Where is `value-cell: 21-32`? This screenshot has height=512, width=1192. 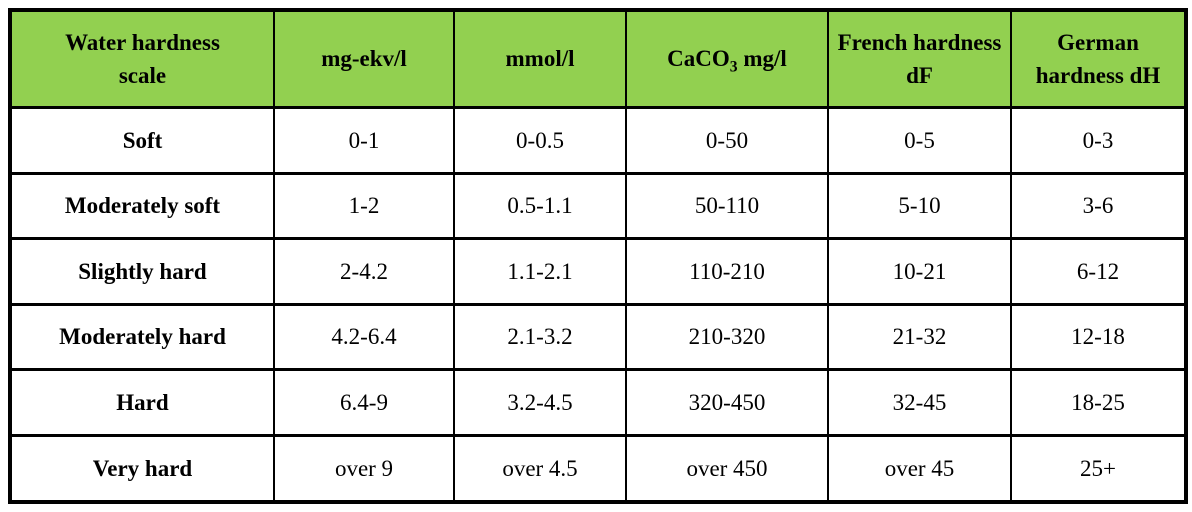
value-cell: 21-32 is located at coordinates (919, 337).